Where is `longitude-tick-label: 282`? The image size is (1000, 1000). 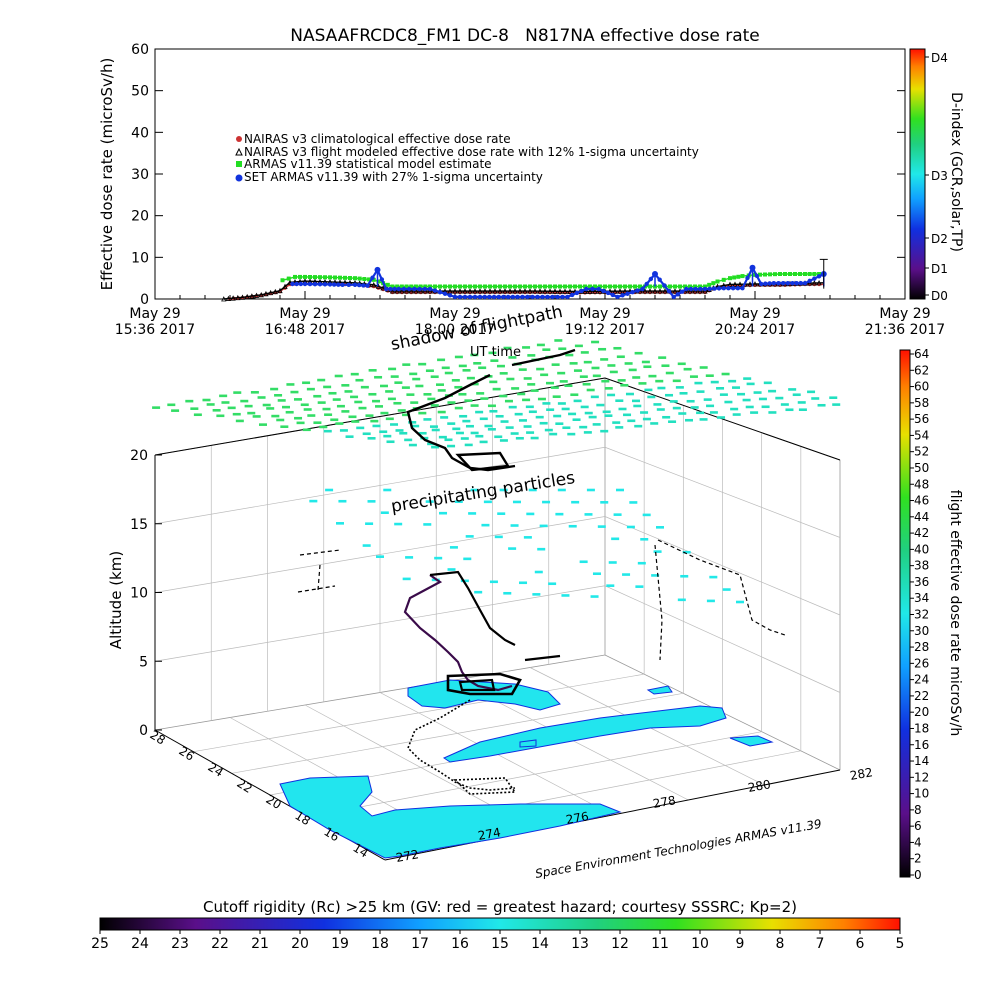
longitude-tick-label: 282 is located at coordinates (861, 774).